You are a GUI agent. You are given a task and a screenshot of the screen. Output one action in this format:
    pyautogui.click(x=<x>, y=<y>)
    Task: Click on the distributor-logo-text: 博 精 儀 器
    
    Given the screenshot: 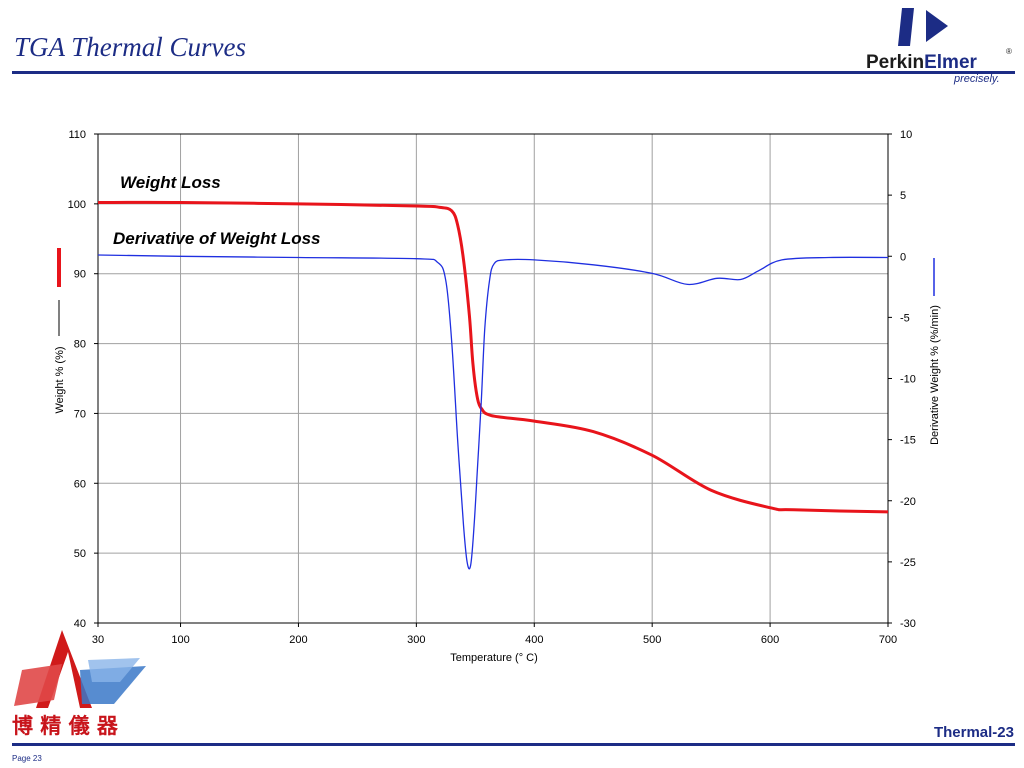 What is the action you would take?
    pyautogui.click(x=65, y=725)
    